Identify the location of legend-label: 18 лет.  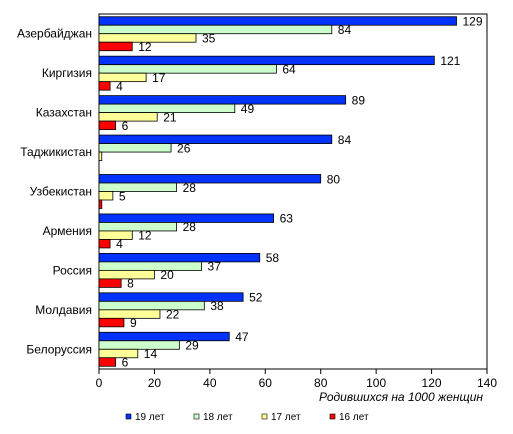
(218, 417).